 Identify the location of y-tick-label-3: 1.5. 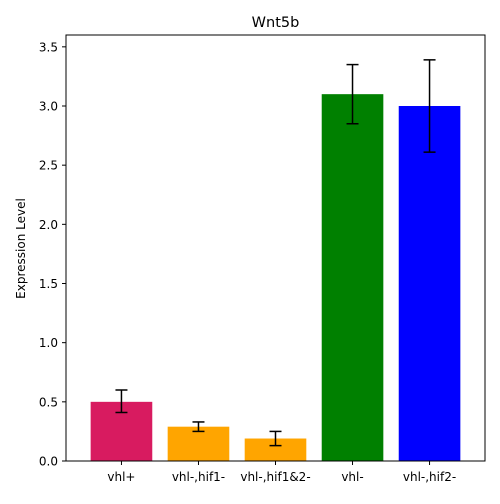
(48, 284).